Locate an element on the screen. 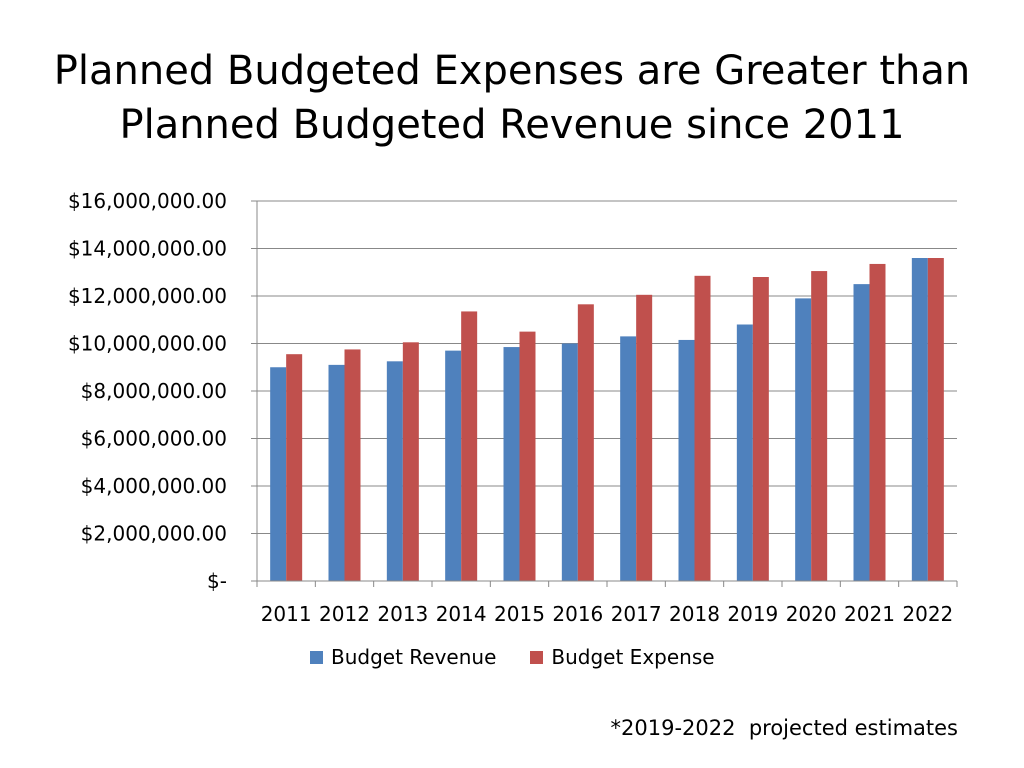 This screenshot has height=768, width=1024. x-tick-label: 2011 is located at coordinates (286, 614).